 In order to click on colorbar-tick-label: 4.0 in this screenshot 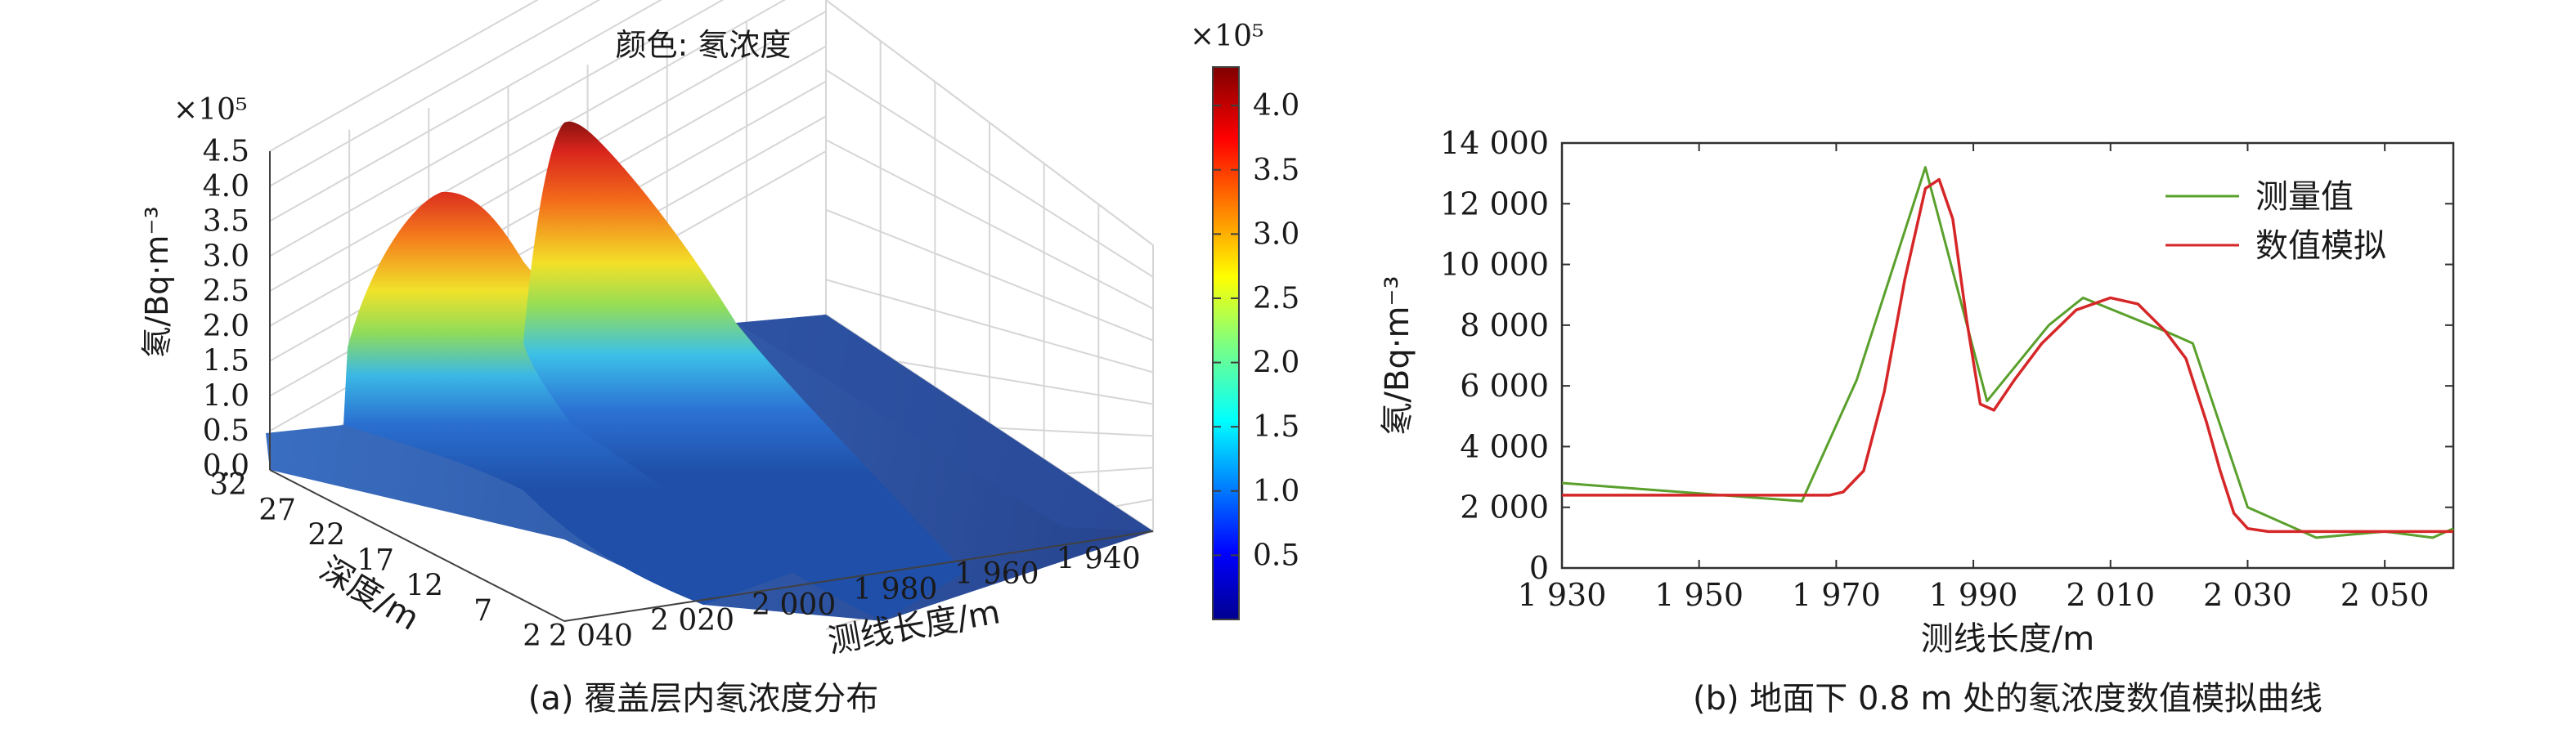, I will do `click(1276, 106)`.